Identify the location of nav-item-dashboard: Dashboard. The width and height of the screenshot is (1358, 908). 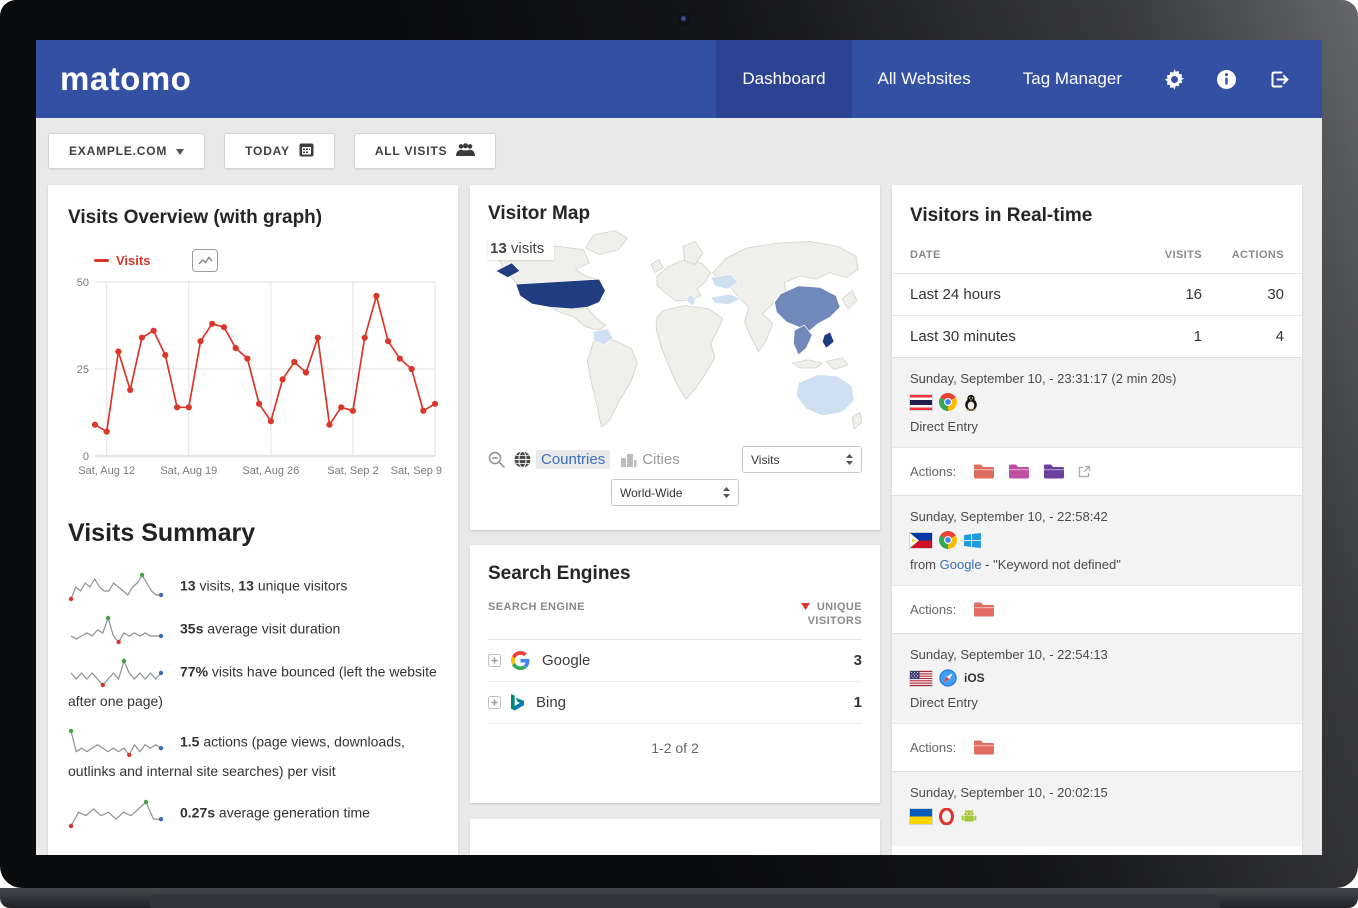
(784, 79).